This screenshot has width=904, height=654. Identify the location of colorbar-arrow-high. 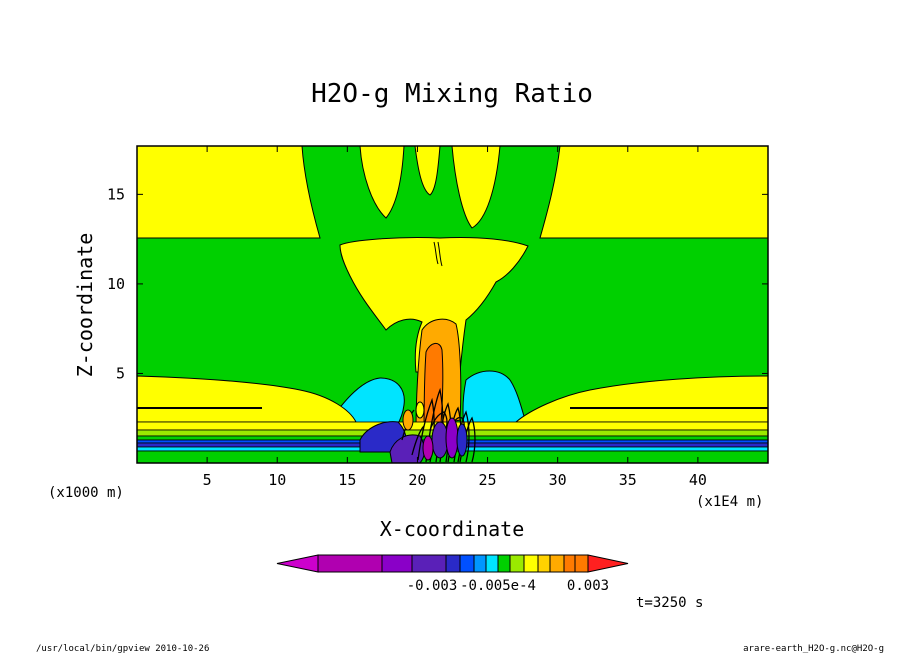
(608, 563).